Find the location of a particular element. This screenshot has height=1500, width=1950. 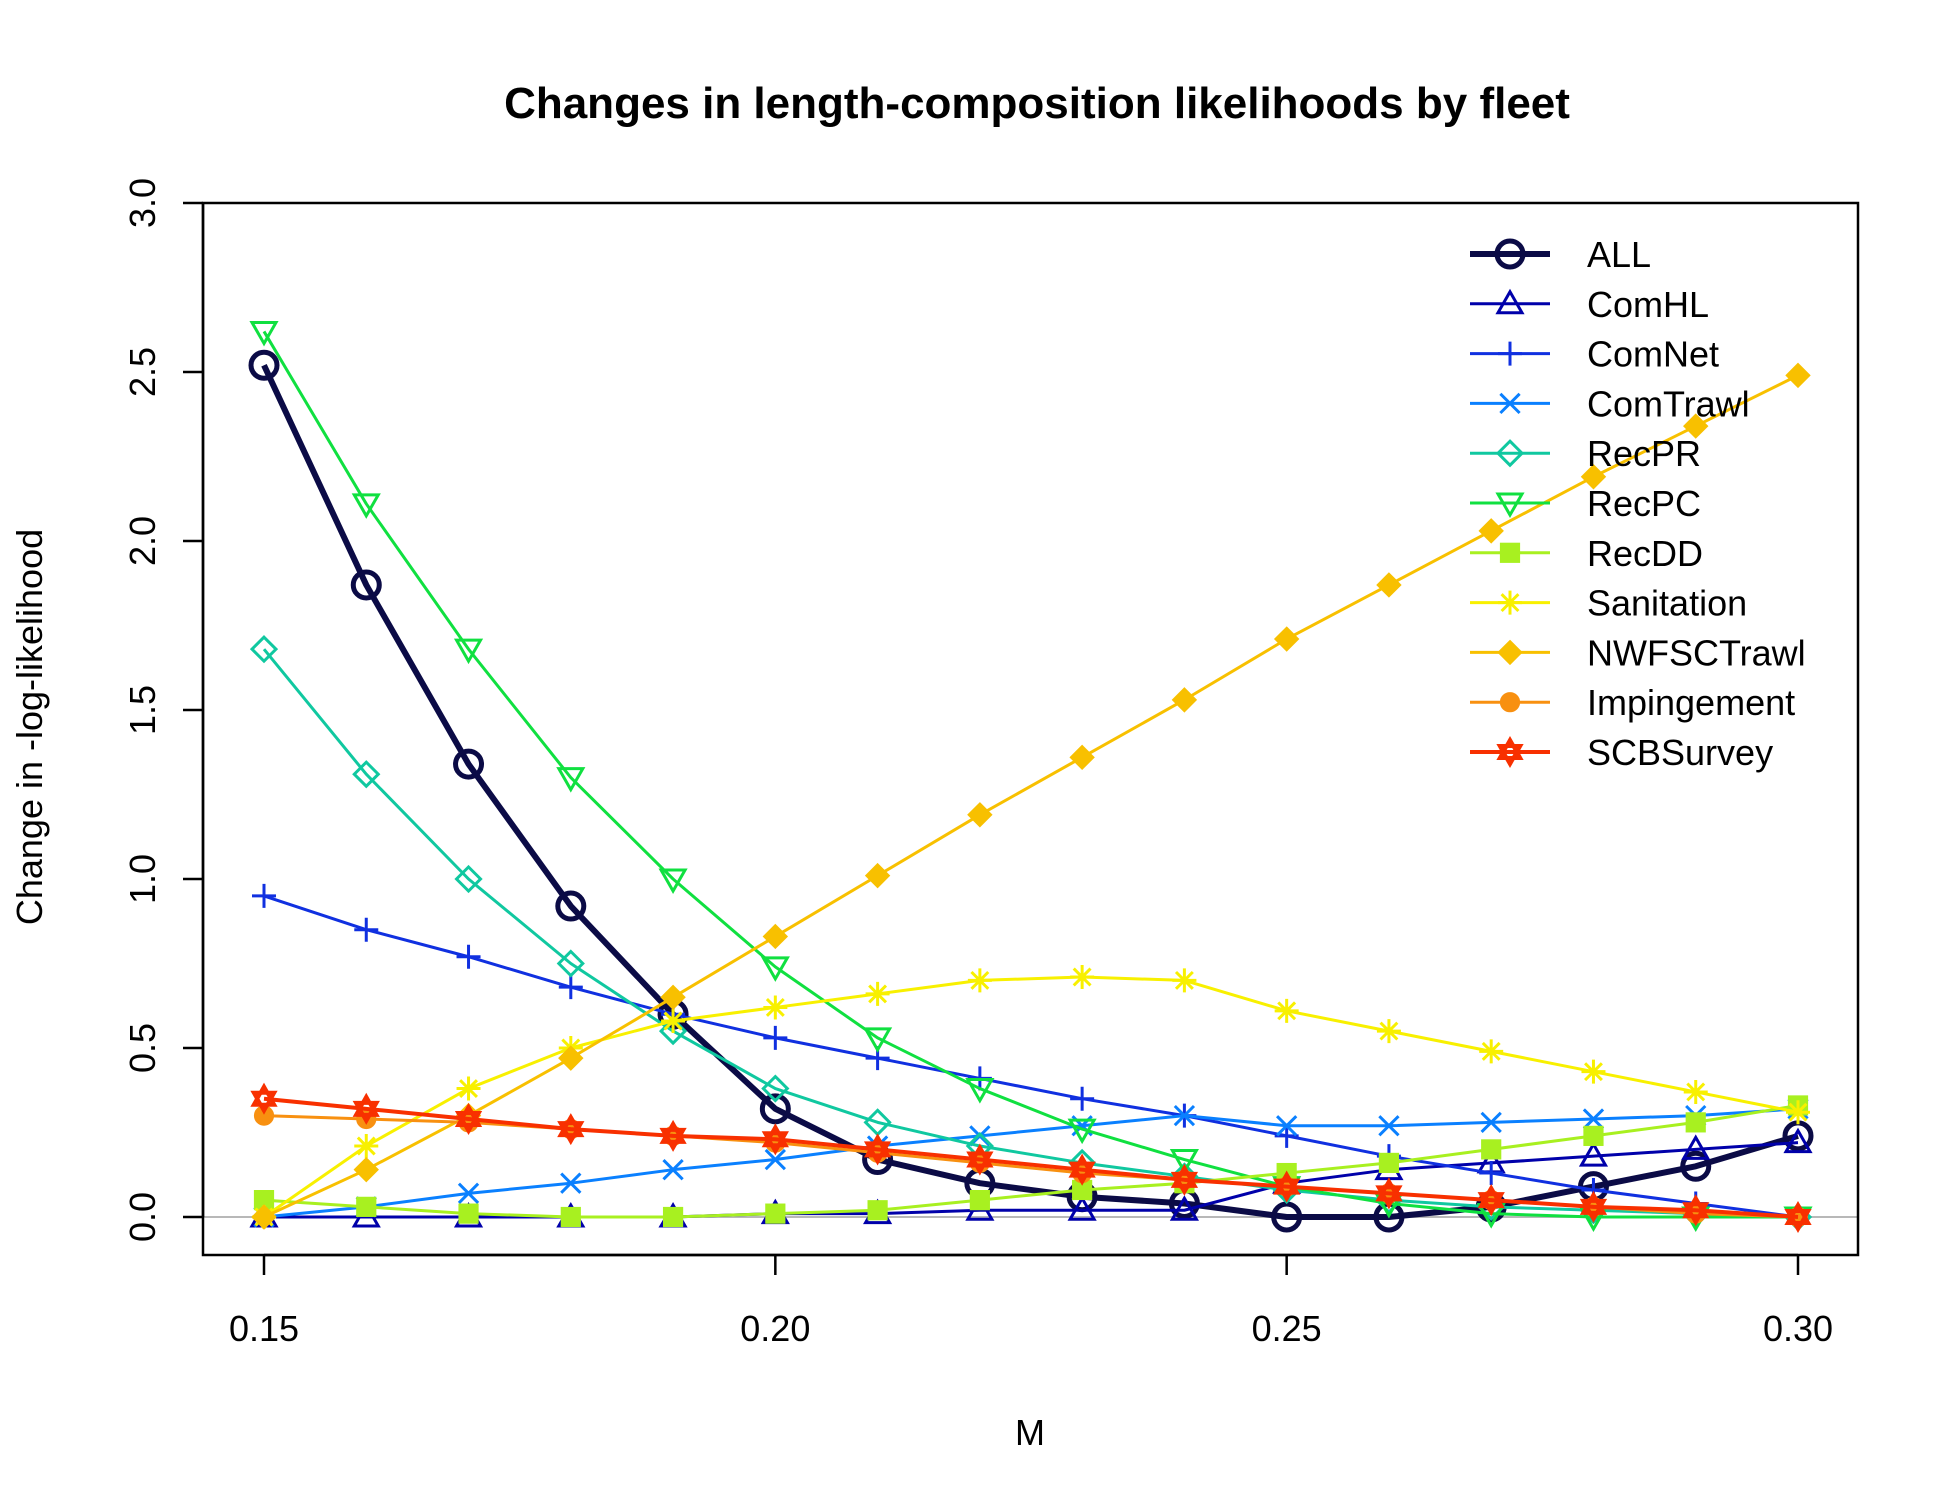

x-tick-label-2: 0.25 is located at coordinates (1287, 1328).